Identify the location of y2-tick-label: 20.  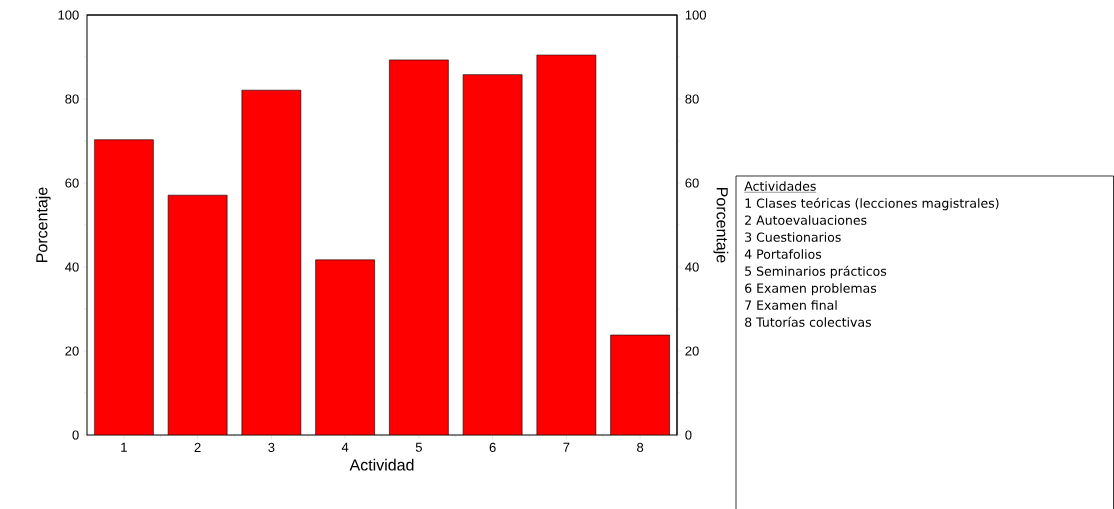
(692, 351).